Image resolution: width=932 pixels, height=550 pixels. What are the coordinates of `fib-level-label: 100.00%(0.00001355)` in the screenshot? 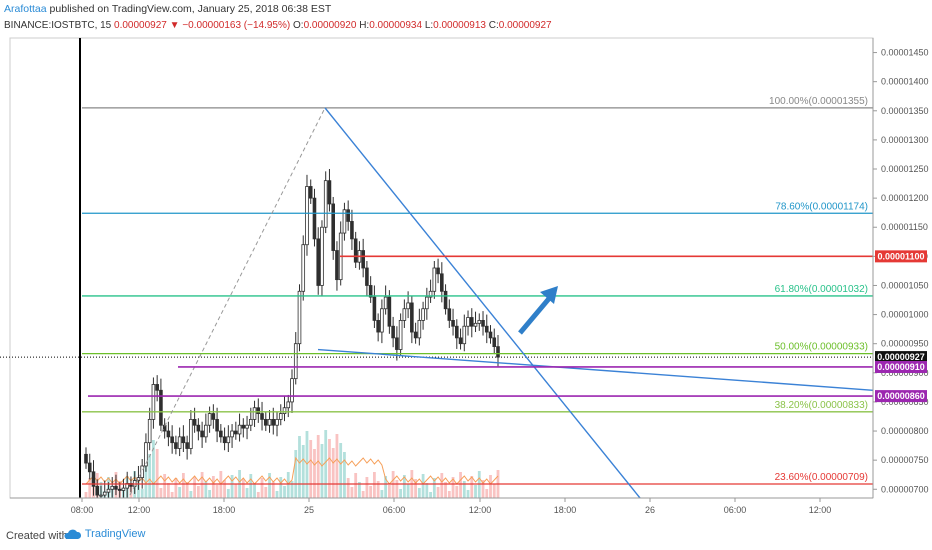 It's located at (818, 101).